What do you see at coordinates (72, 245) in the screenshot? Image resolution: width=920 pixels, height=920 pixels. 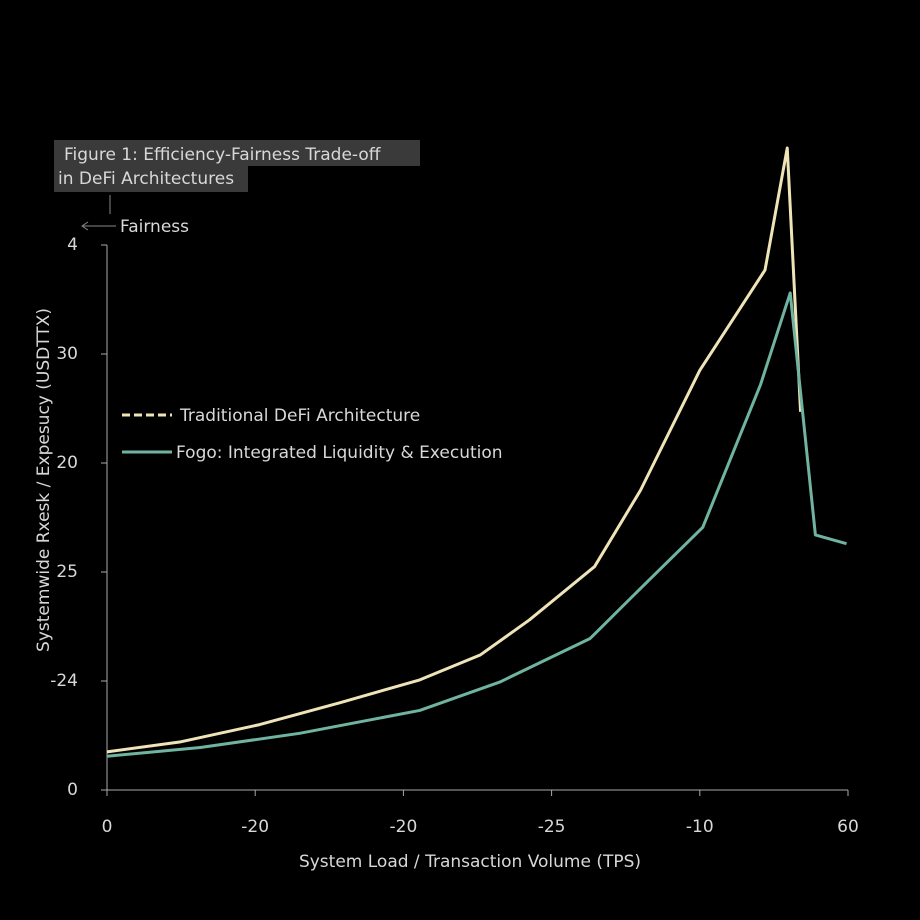 I see `y-tick-label: 4` at bounding box center [72, 245].